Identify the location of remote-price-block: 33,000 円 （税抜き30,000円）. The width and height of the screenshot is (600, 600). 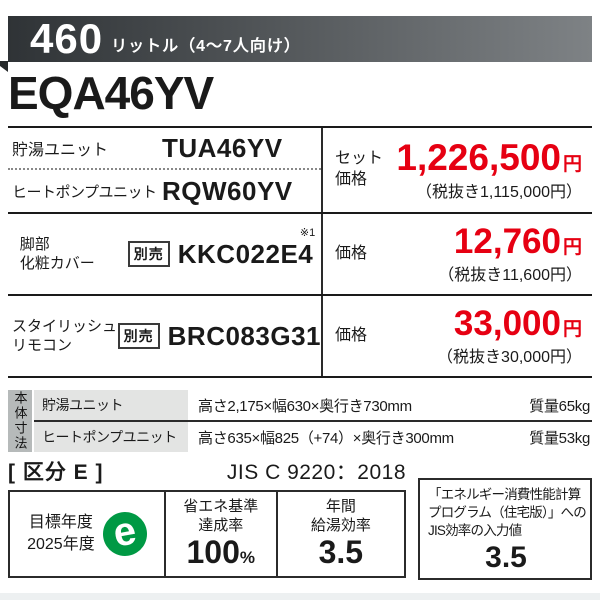
(509, 336).